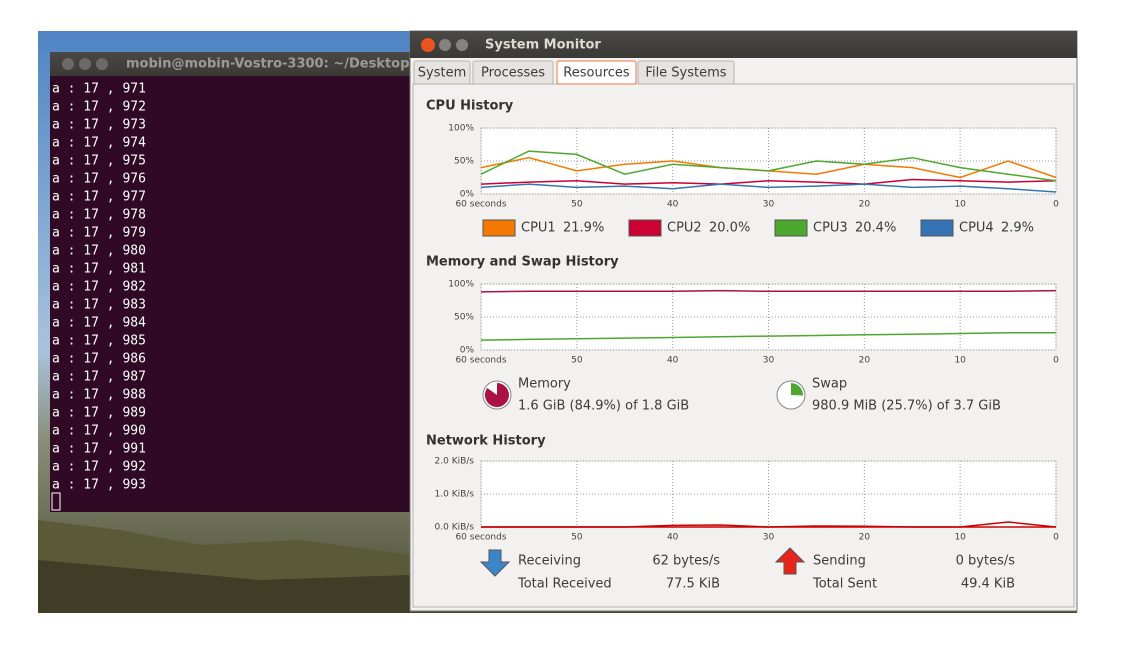  What do you see at coordinates (455, 495) in the screenshot?
I see `y-tick-label: 1.0 KiB/s` at bounding box center [455, 495].